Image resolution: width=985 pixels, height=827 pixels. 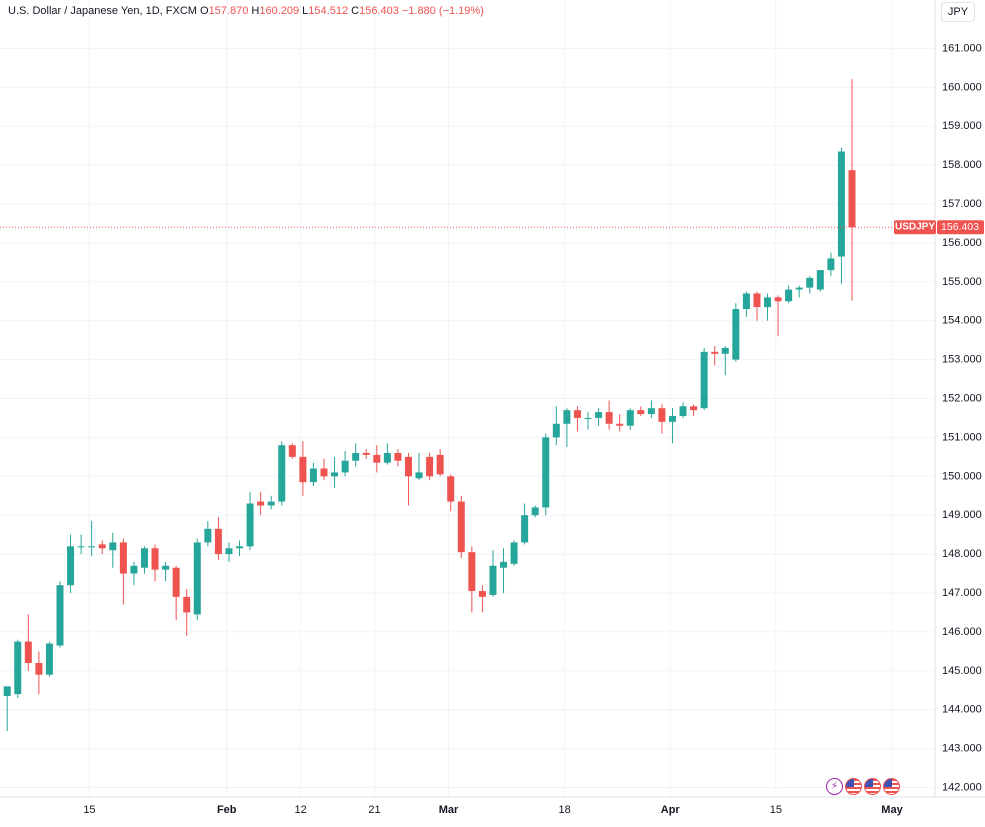 I want to click on y-tick-label: 151.000, so click(x=962, y=437).